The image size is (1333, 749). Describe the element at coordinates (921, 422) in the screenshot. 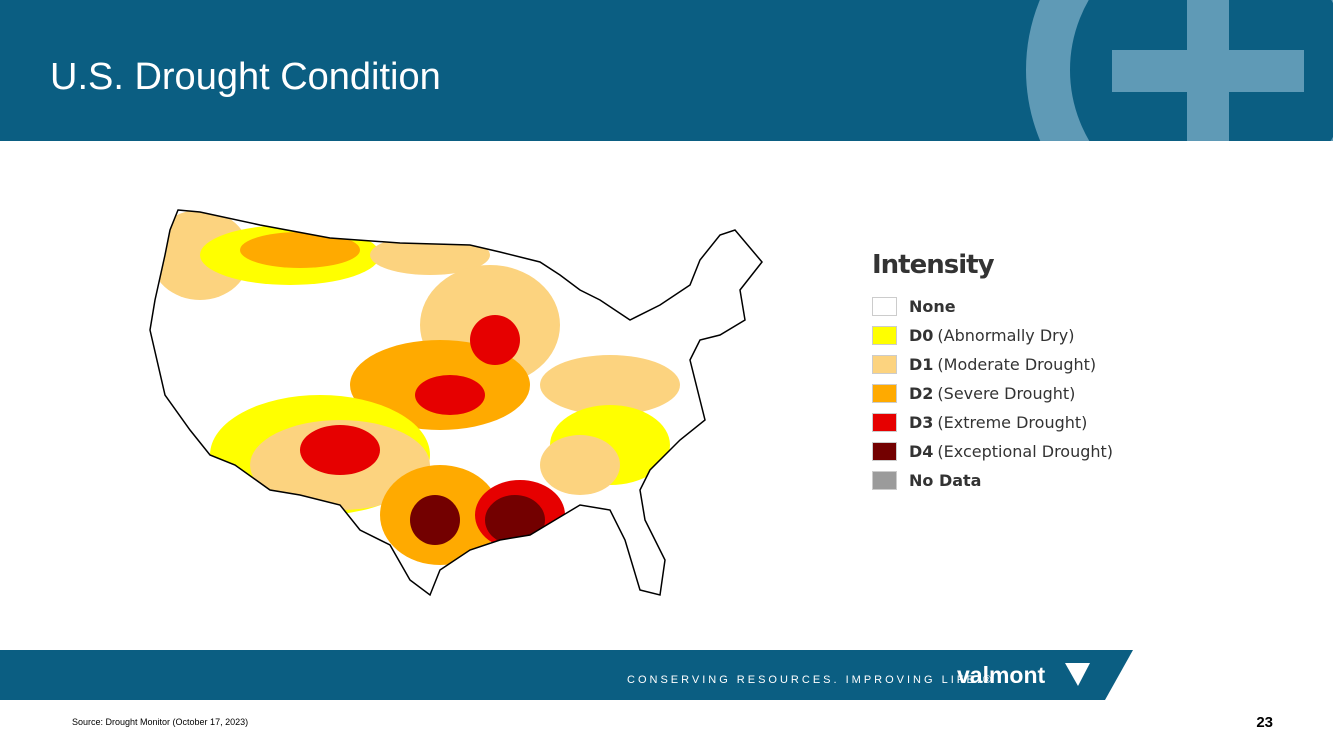

I see `legend-code: D3` at that location.